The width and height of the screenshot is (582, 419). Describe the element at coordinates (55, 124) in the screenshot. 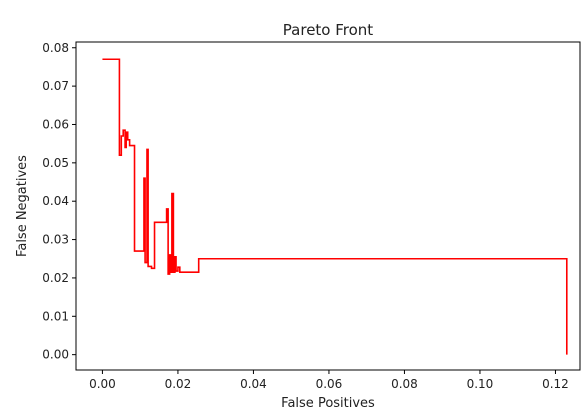

I see `y-tick-label: 0.06` at that location.